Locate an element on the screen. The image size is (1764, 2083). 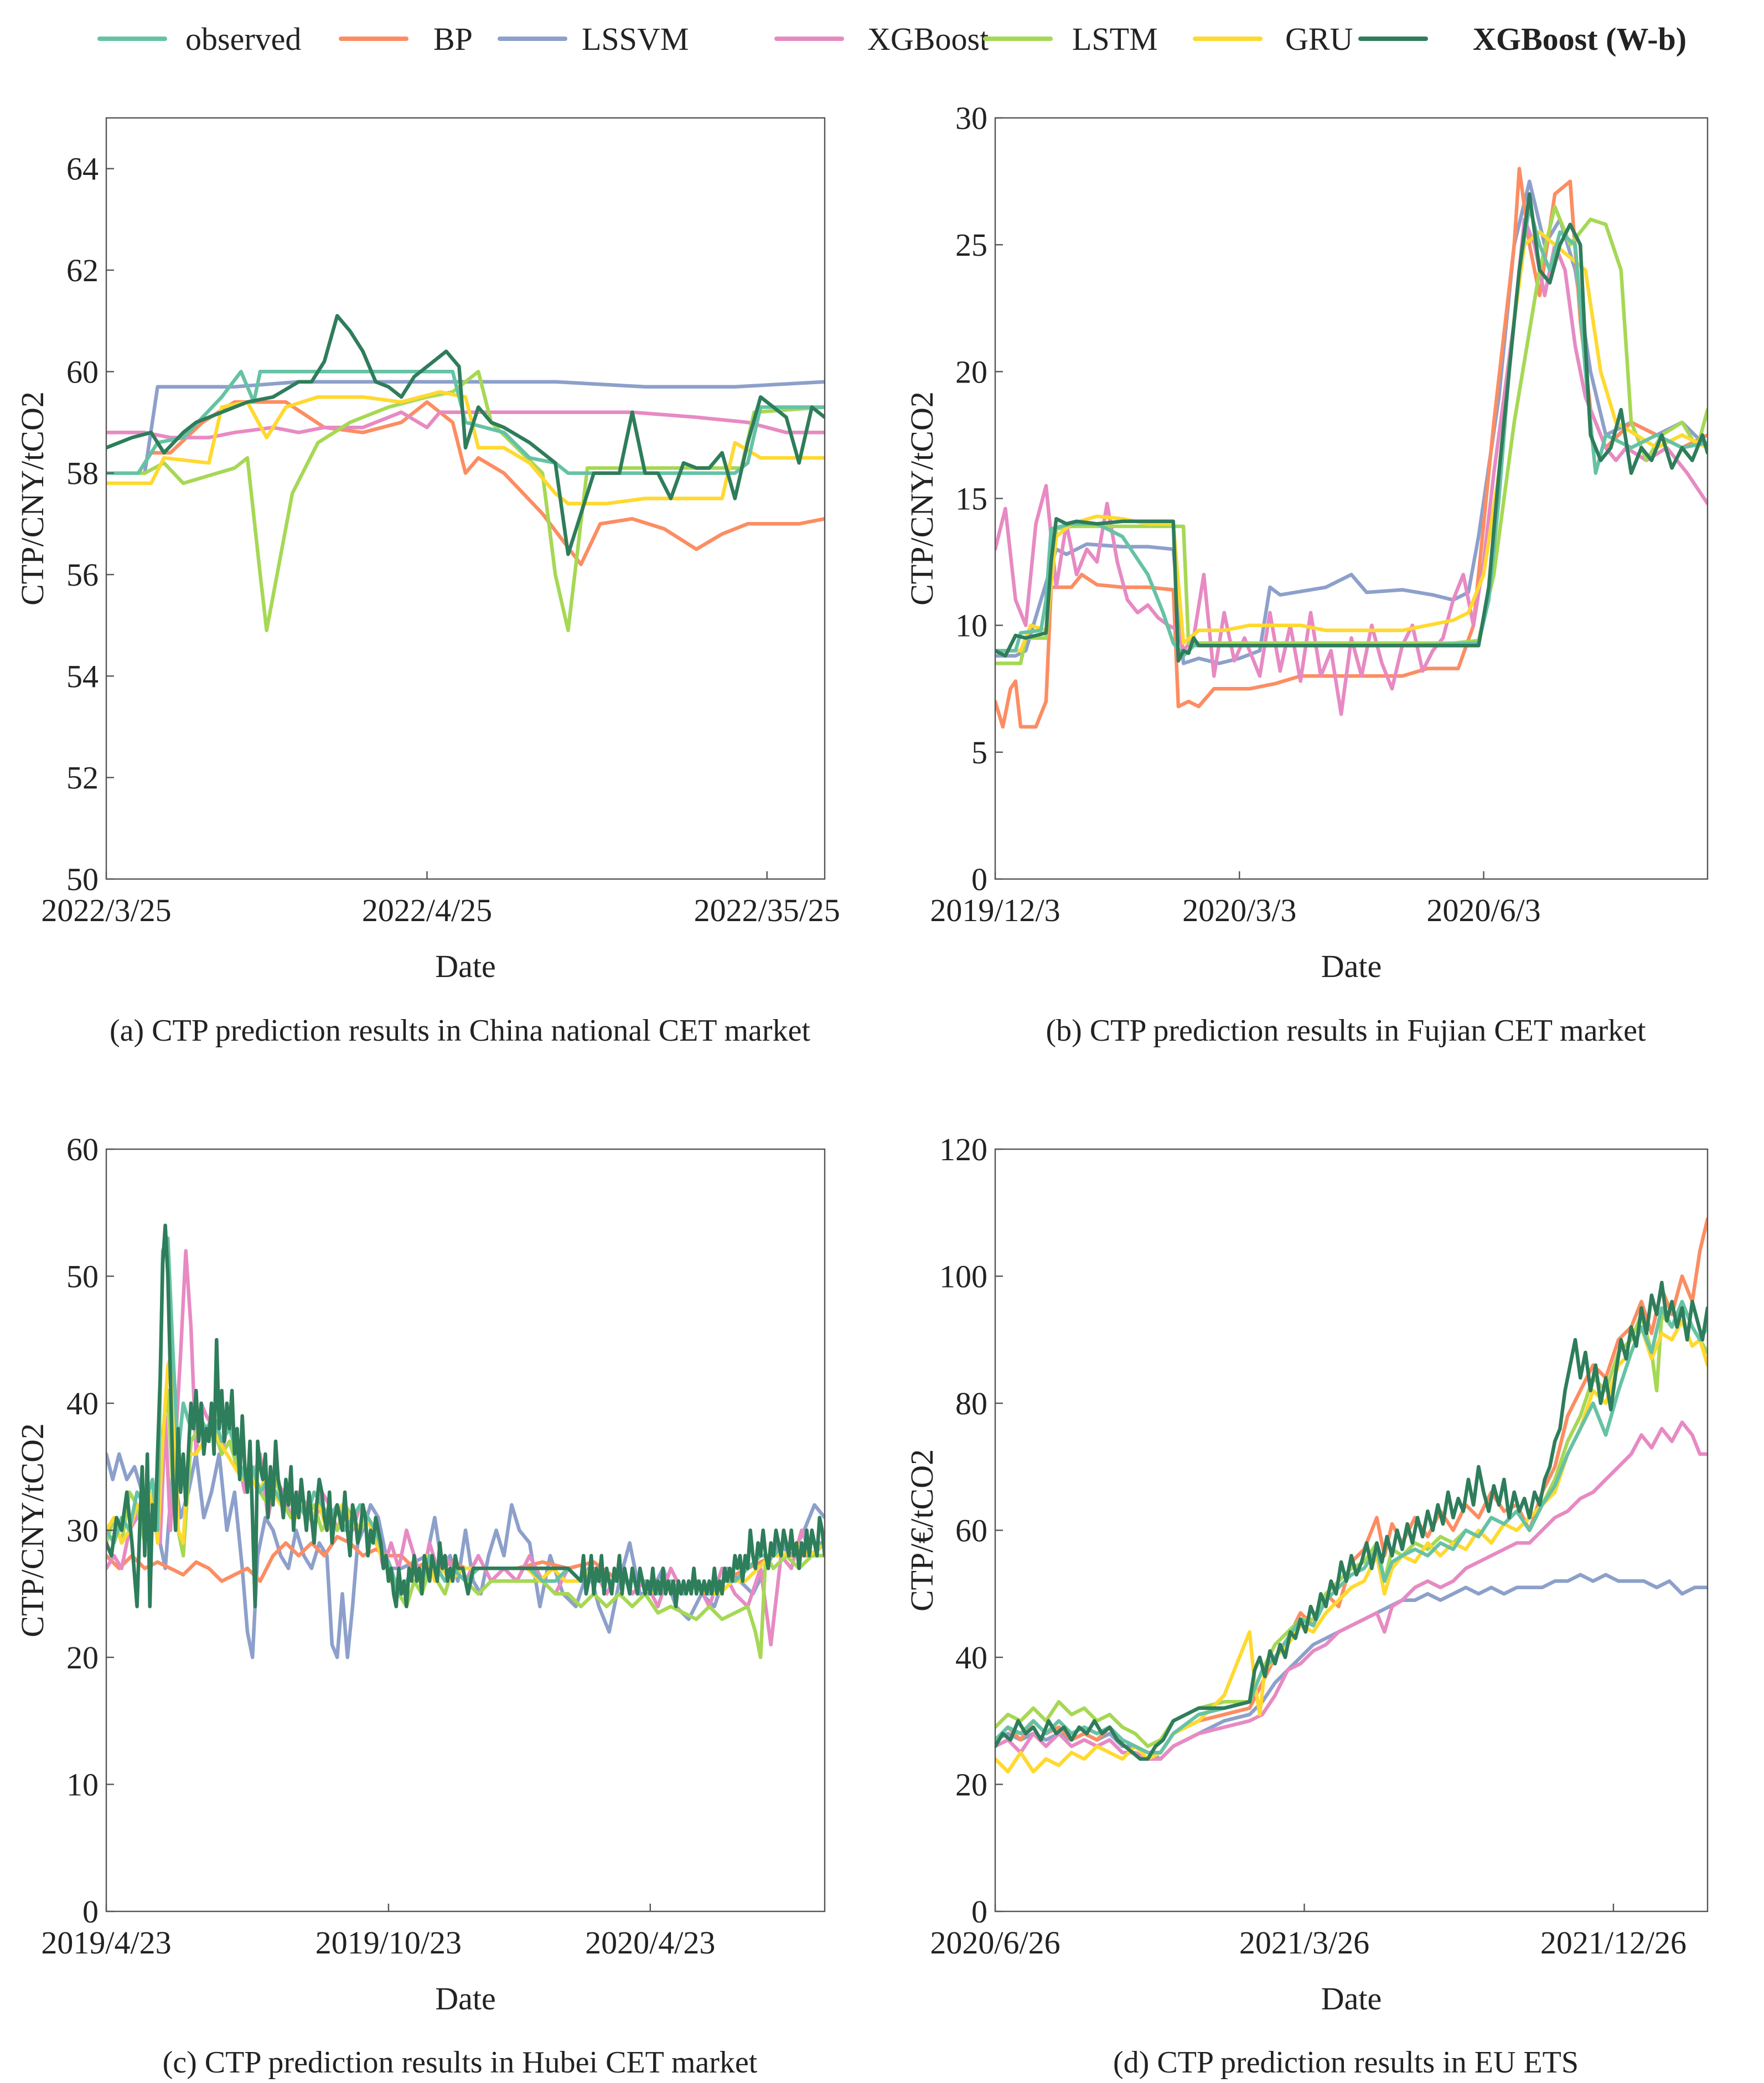
y-tick-label: 54 is located at coordinates (82, 676).